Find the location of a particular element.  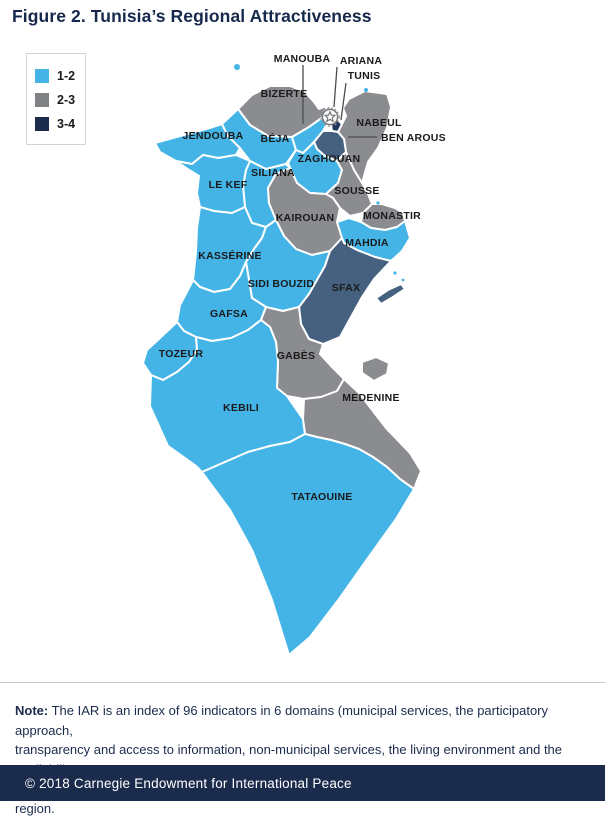

region-label-sfax: SFAX is located at coordinates (346, 288).